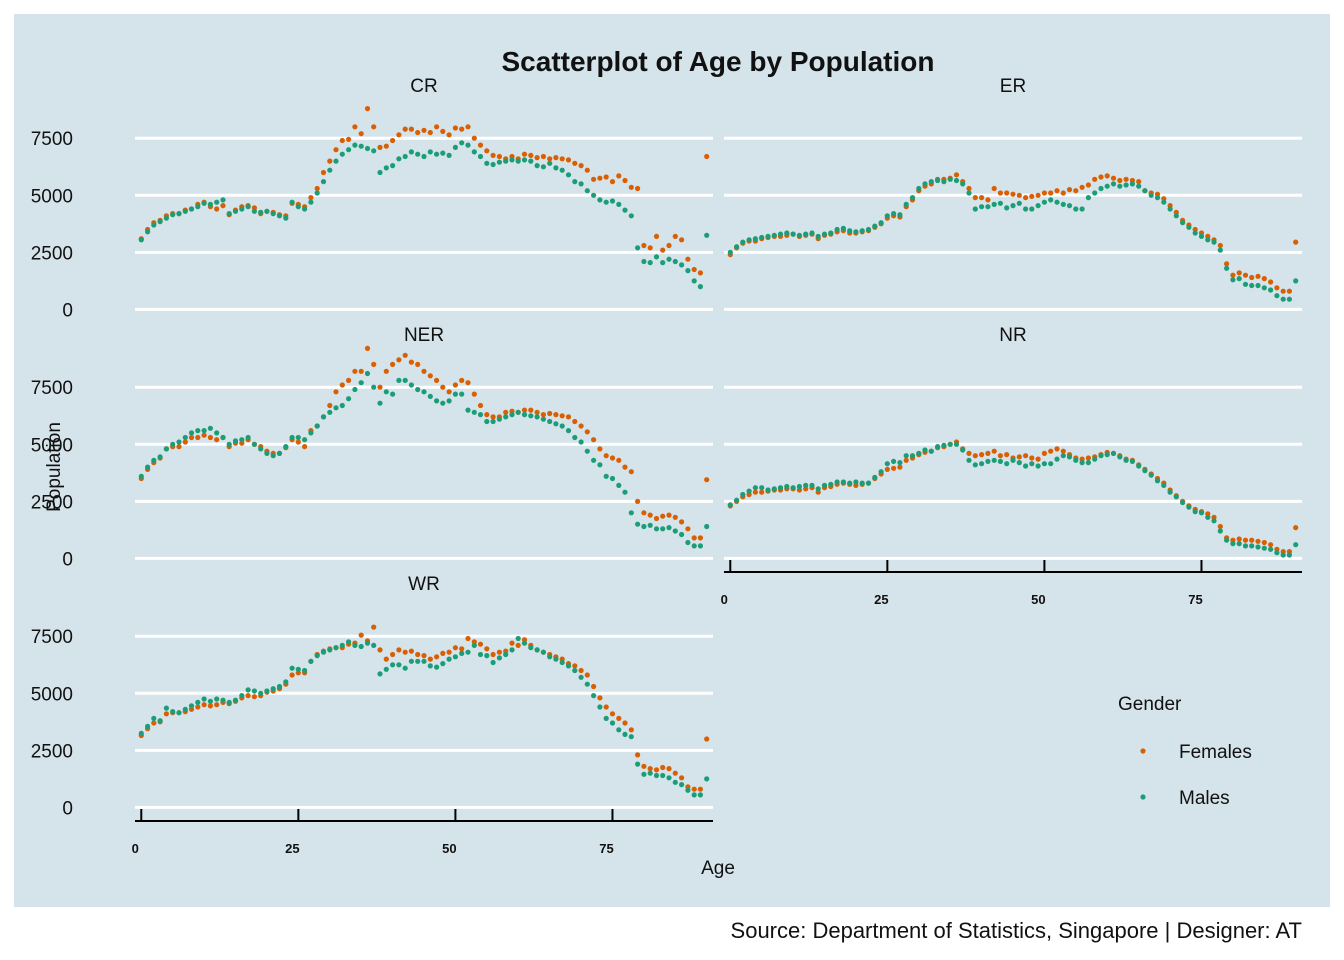 Image resolution: width=1344 pixels, height=960 pixels. Describe the element at coordinates (449, 848) in the screenshot. I see `x-tick-label: 50` at that location.